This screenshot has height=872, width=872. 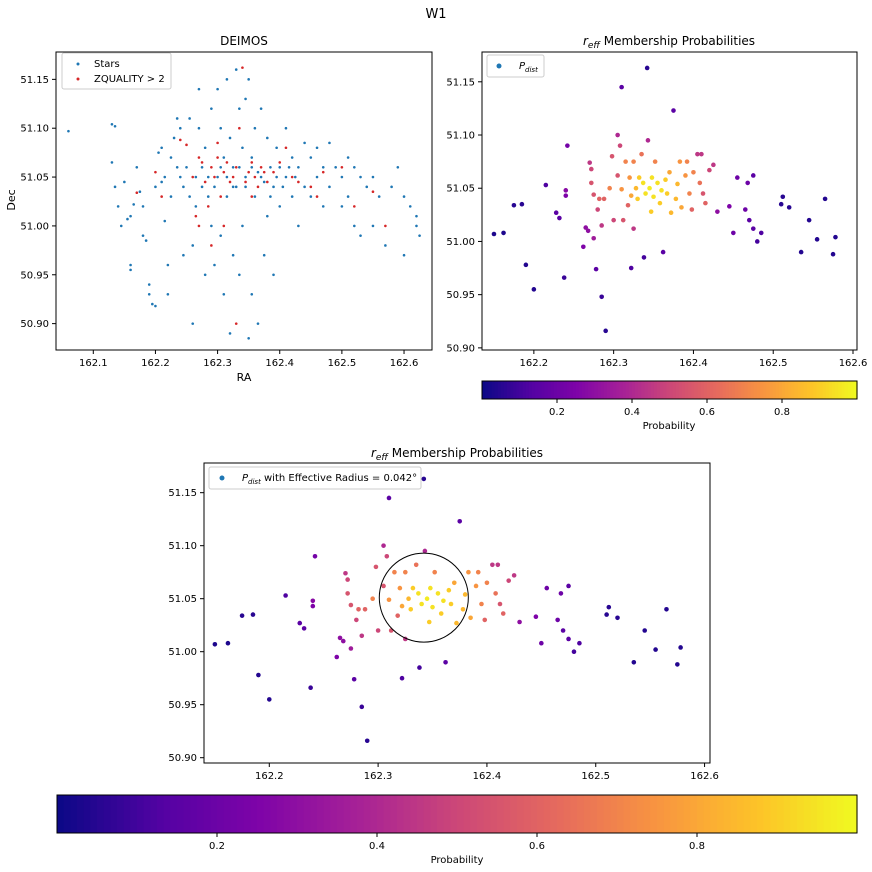 What do you see at coordinates (217, 363) in the screenshot?
I see `panel1-xtick-label: 162.3` at bounding box center [217, 363].